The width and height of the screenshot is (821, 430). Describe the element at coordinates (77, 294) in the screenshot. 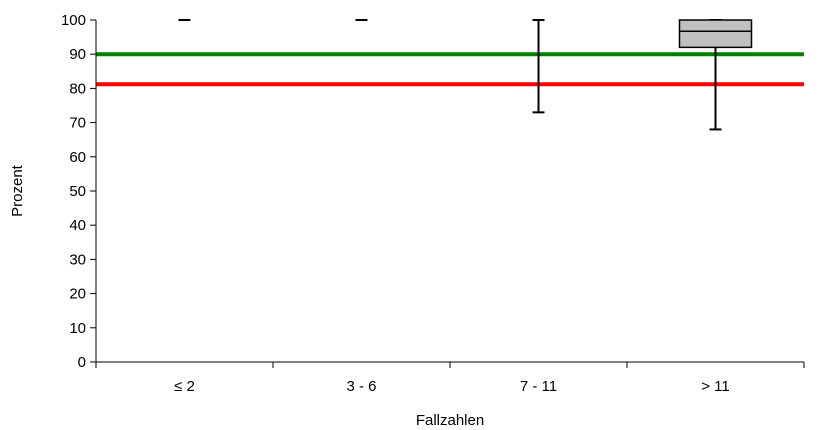

I see `y-tick-label: 20` at that location.